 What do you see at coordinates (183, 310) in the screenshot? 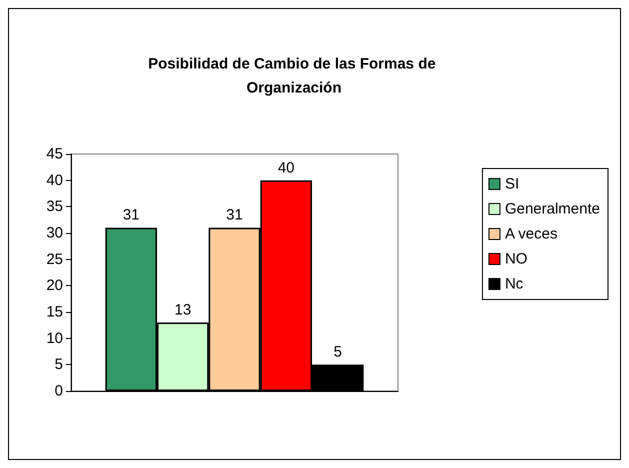
I see `data-label: 13` at bounding box center [183, 310].